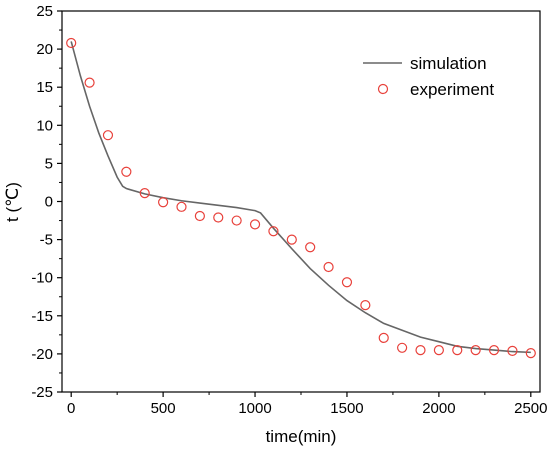  Describe the element at coordinates (42, 392) in the screenshot. I see `y-tick-label: -25` at that location.